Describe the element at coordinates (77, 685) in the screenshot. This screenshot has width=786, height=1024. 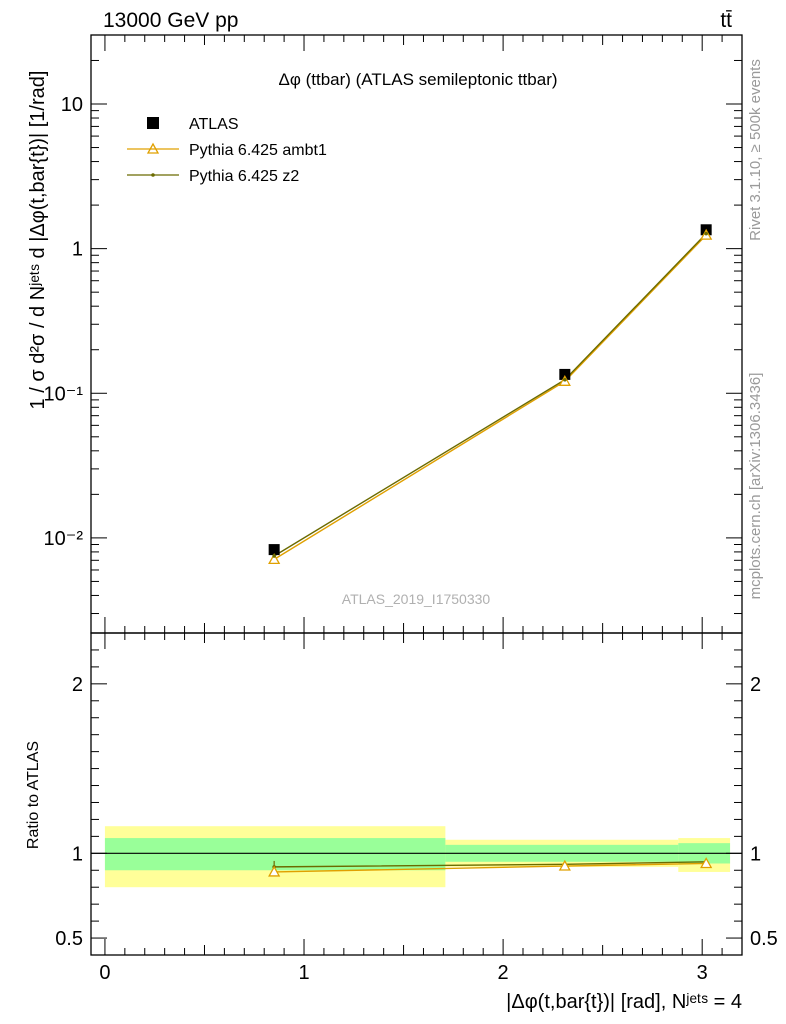
I see `ratio-y-tick-label-left: 2` at that location.